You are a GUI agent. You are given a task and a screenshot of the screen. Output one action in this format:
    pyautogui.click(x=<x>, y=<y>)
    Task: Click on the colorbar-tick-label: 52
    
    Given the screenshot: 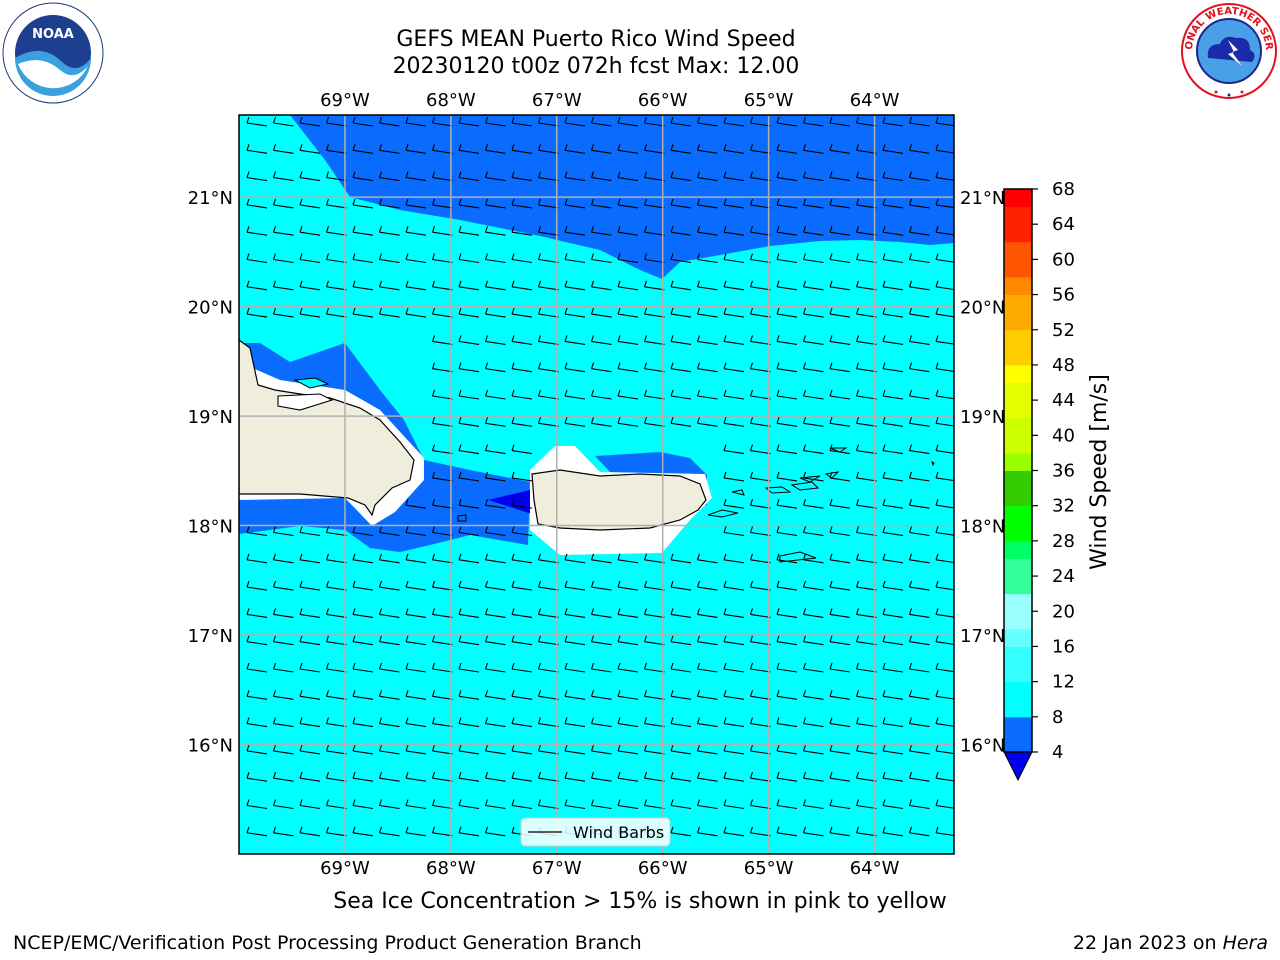 What is the action you would take?
    pyautogui.click(x=1063, y=330)
    